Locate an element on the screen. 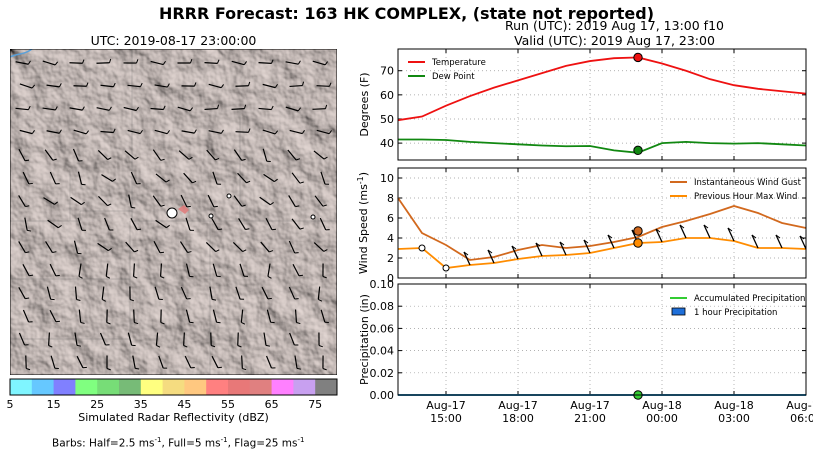 This screenshot has width=813, height=460. x-tick-label: 06:00 is located at coordinates (801, 418).